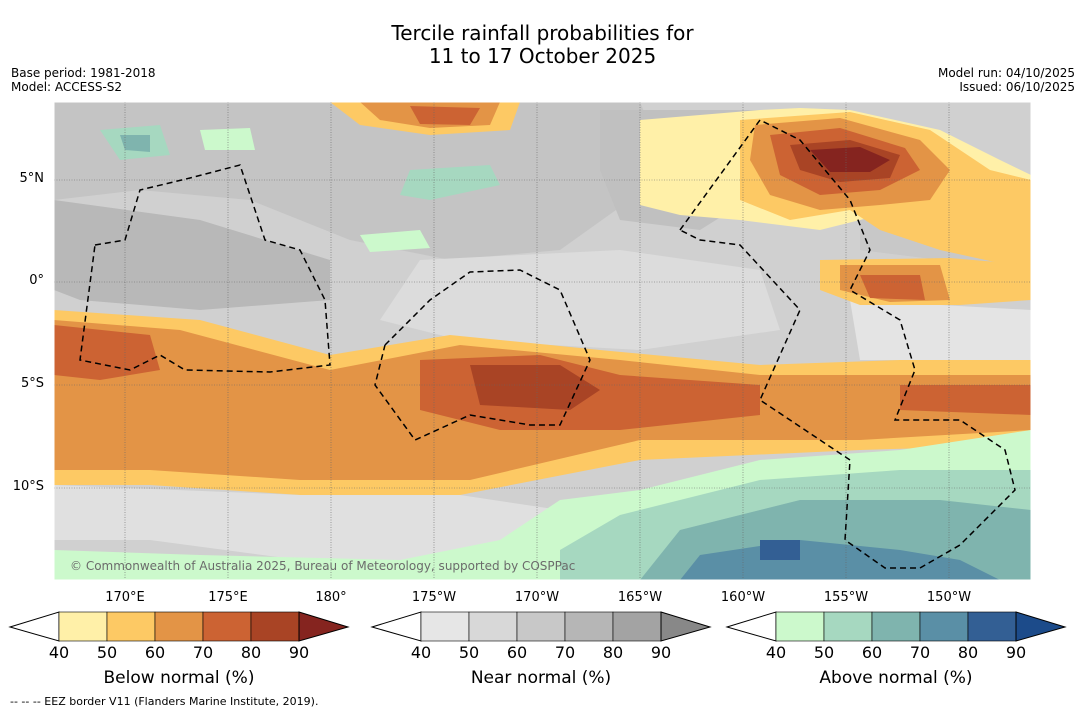 The image size is (1085, 713). What do you see at coordinates (434, 597) in the screenshot?
I see `lon-label: 175°W` at bounding box center [434, 597].